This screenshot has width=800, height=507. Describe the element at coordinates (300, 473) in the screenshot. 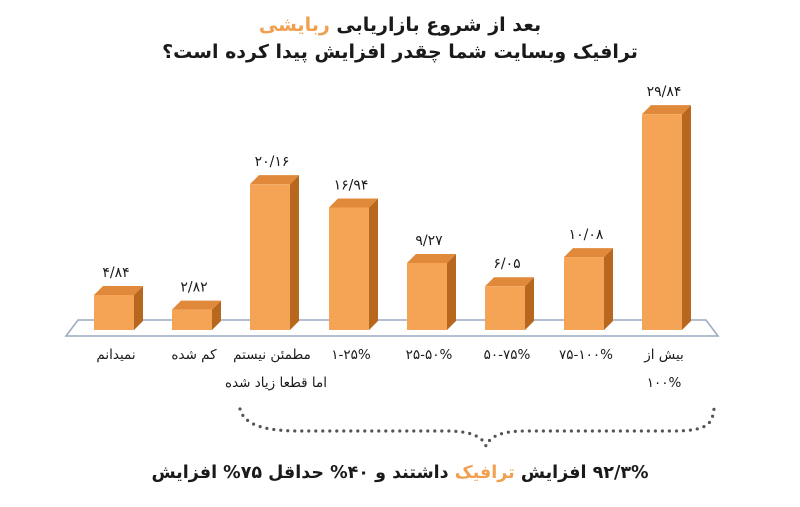

I see `summary-suffix: داشتند و ۴۰% حداقل ۷۵% افزایش` at that location.